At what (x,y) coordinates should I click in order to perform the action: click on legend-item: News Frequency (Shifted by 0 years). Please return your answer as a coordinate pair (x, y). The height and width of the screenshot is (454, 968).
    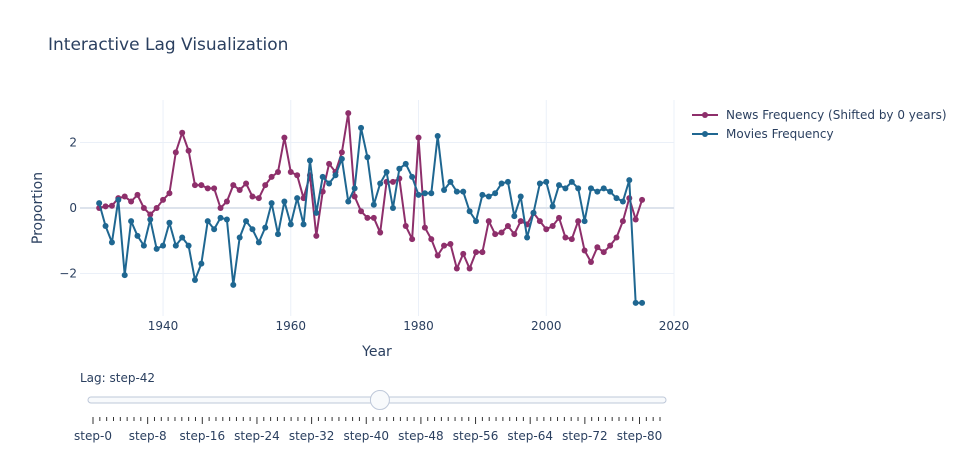
    Looking at the image, I should click on (819, 115).